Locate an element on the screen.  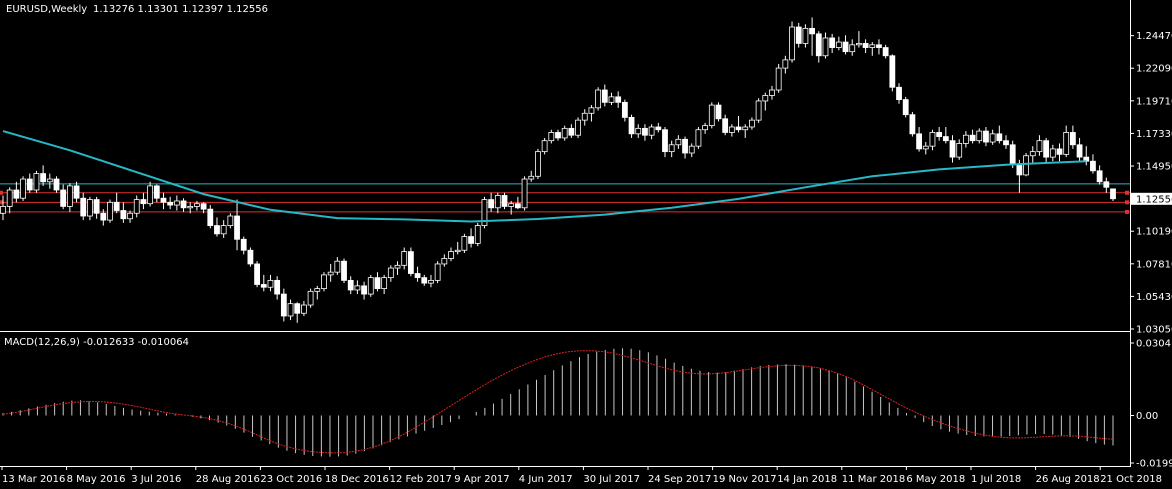
time-tick-label: 21 Oct 2018 is located at coordinates (1131, 479).